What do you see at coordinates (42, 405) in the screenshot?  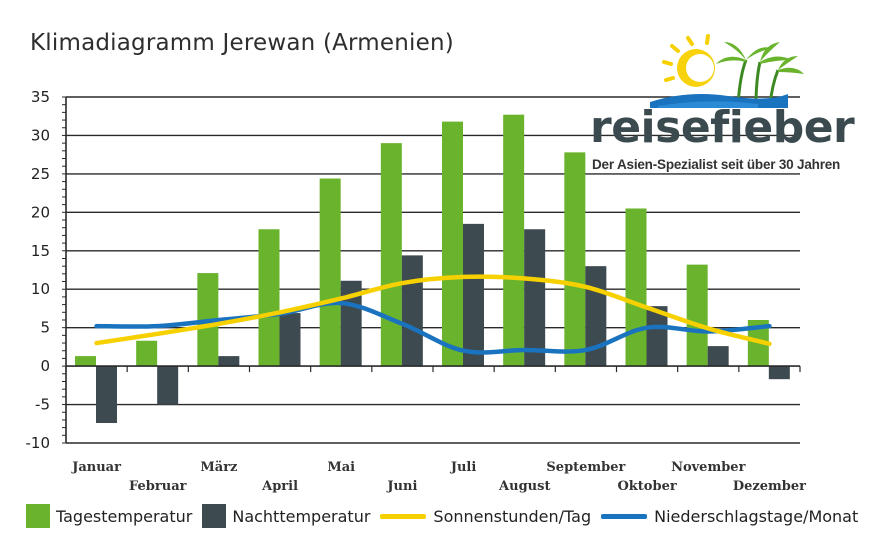 I see `y-tick-label: -5` at bounding box center [42, 405].